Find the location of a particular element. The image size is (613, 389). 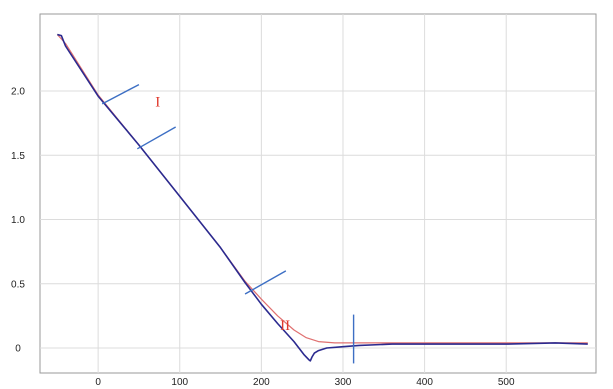

x-tick-label: 100 is located at coordinates (179, 382).